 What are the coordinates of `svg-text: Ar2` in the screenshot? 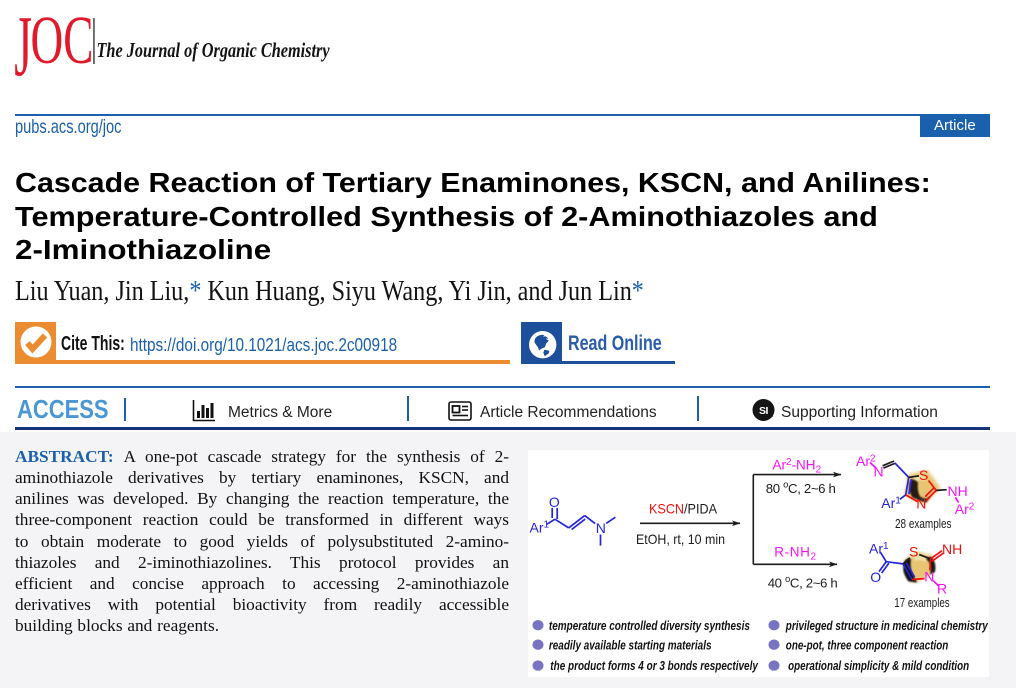 It's located at (965, 509).